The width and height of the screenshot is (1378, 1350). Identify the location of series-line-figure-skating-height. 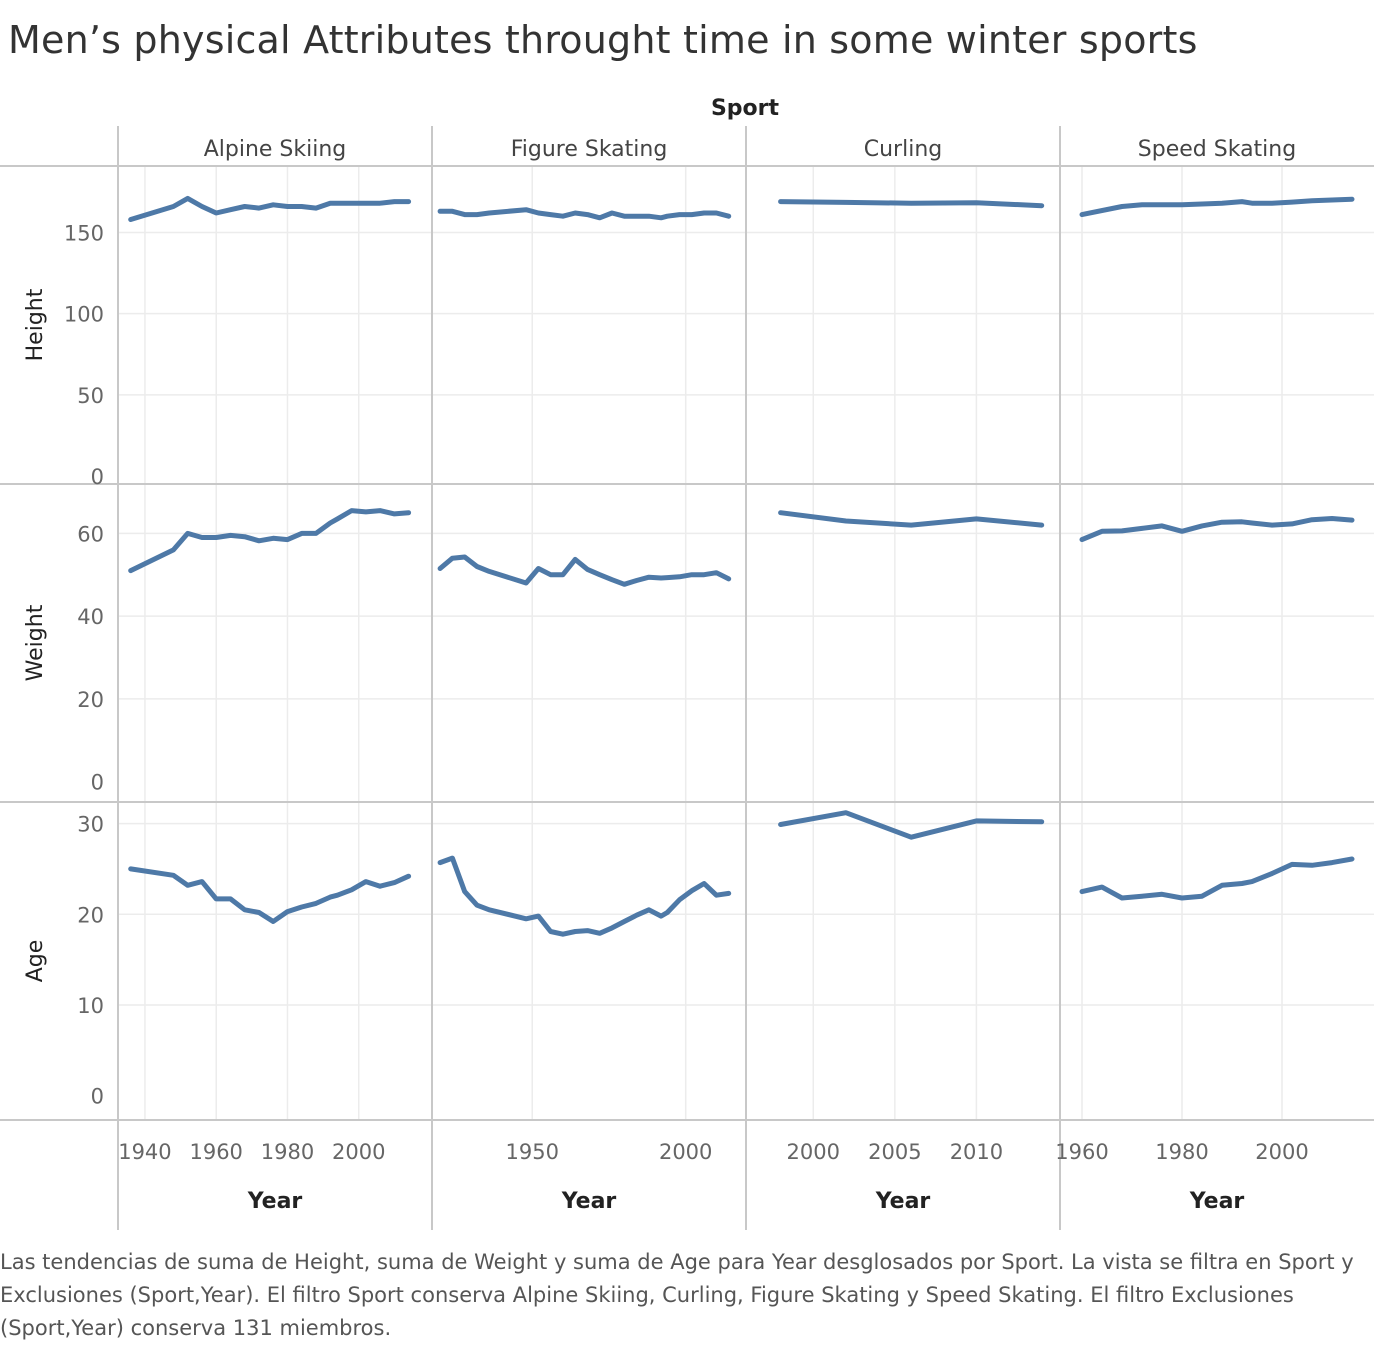
(584, 214).